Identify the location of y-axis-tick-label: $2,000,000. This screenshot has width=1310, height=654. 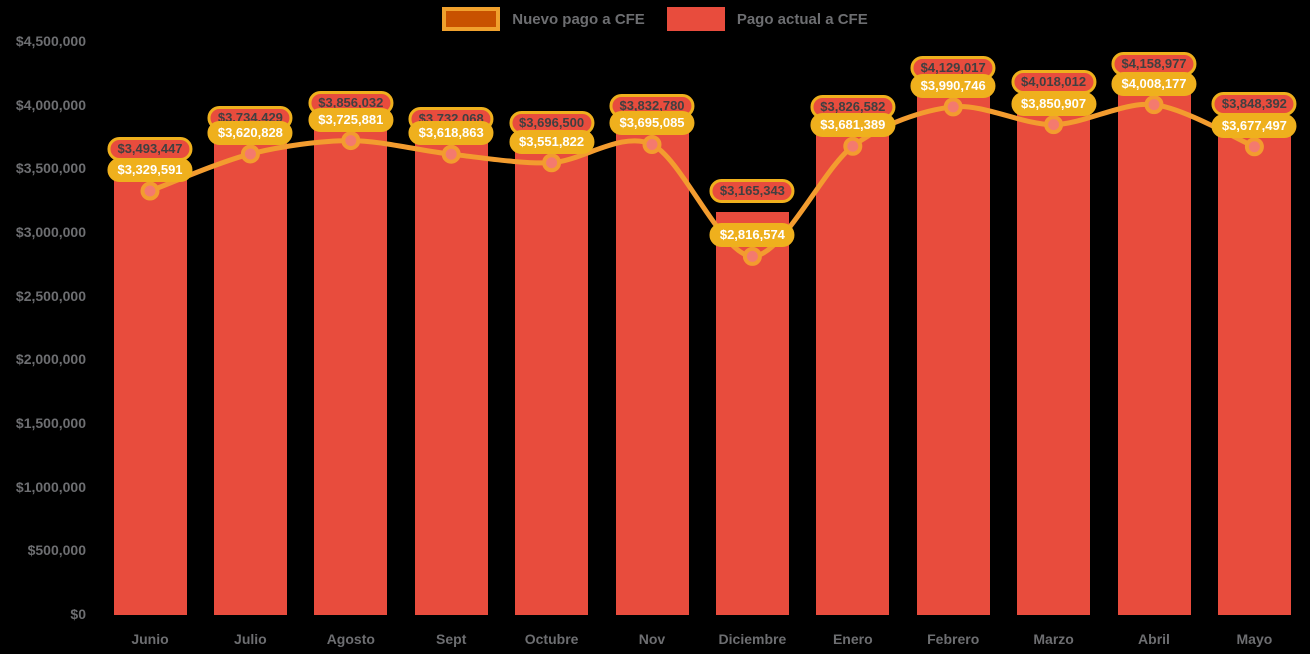
(50, 359).